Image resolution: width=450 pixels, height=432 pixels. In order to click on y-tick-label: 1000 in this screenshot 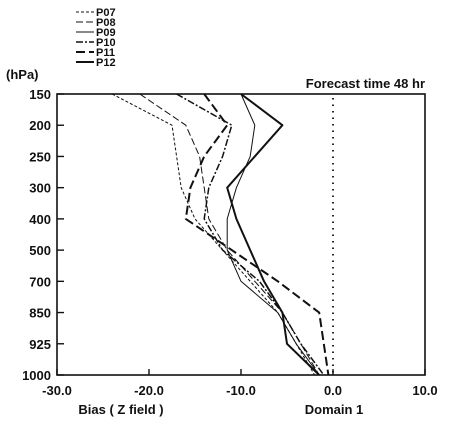, I will do `click(36, 375)`.